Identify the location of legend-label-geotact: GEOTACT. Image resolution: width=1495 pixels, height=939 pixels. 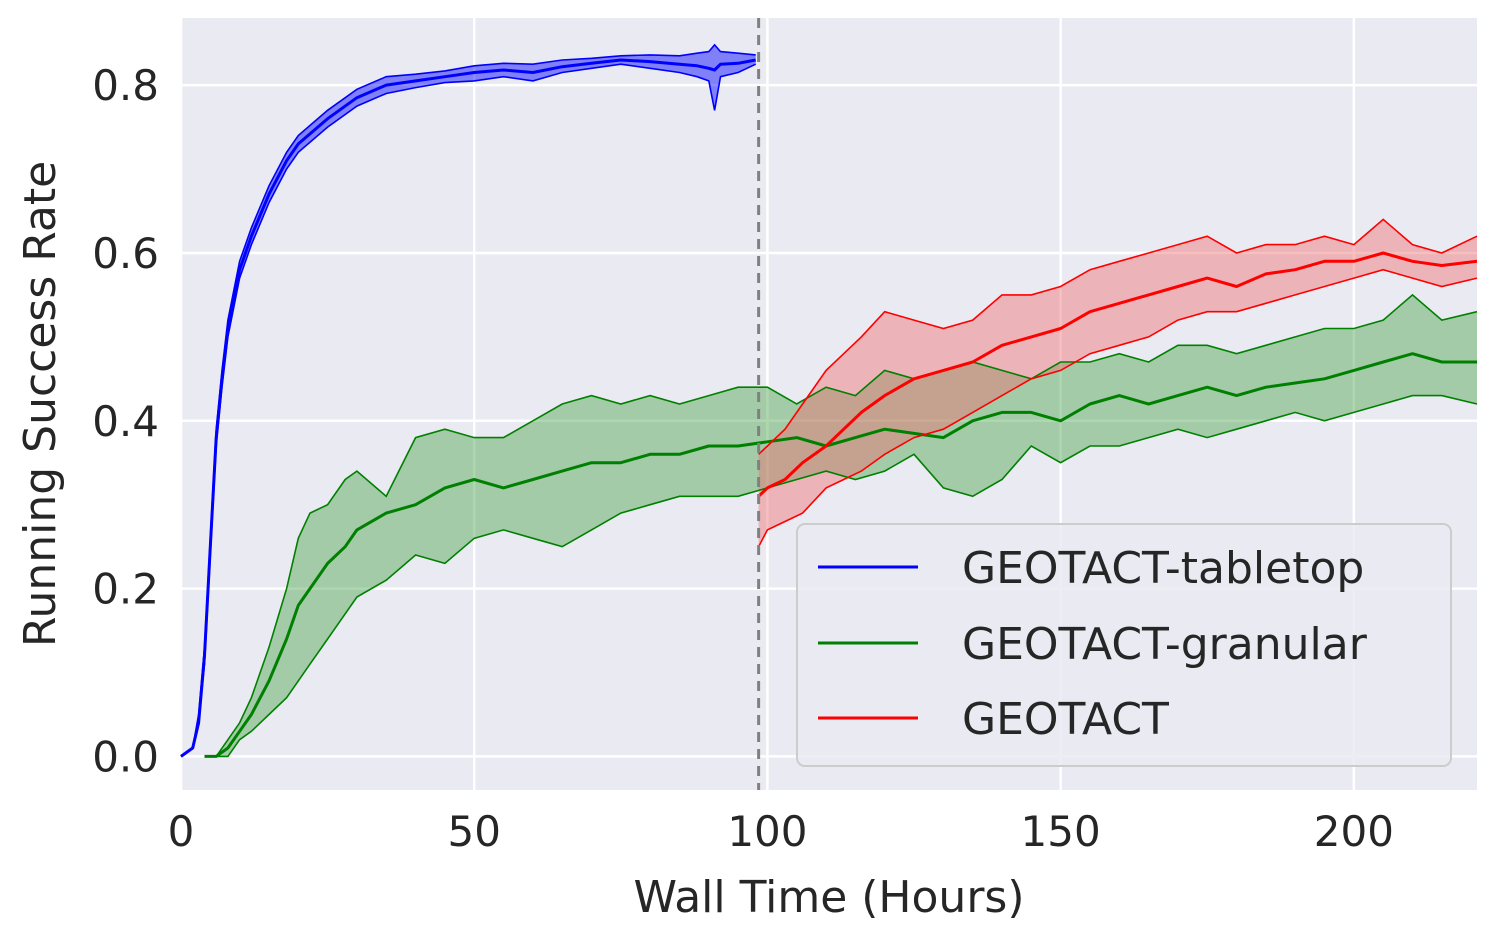
(1065, 719).